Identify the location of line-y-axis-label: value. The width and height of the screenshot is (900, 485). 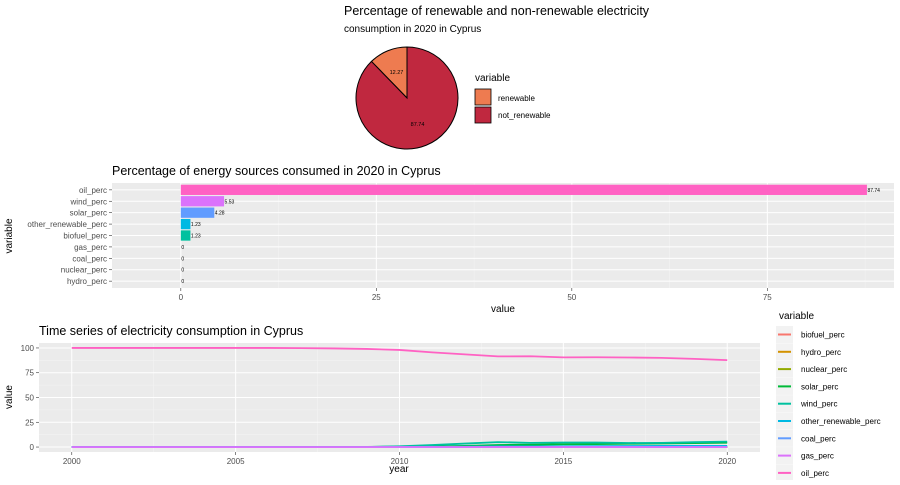
(9, 397).